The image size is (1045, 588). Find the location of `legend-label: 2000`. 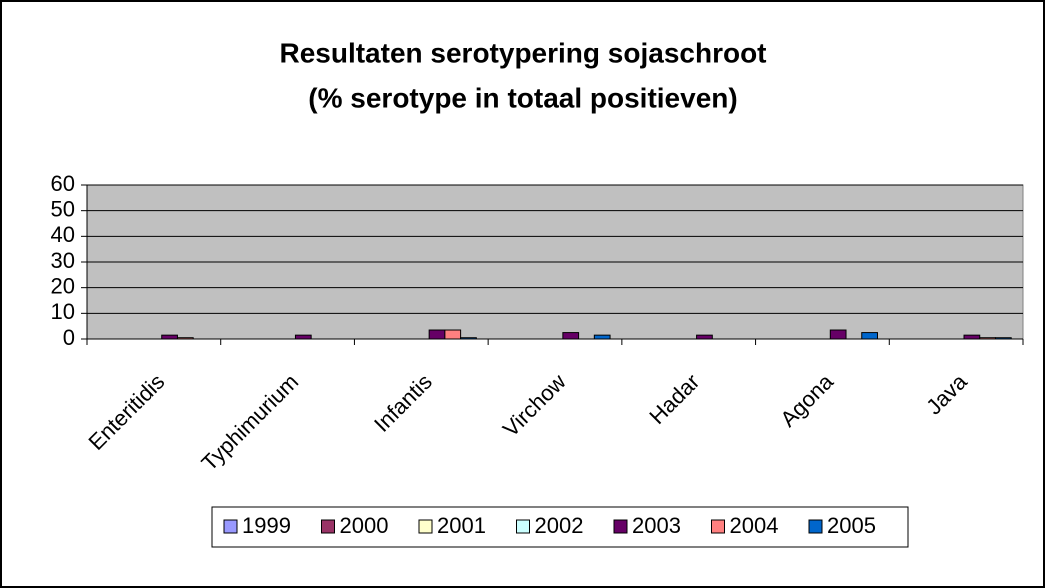

legend-label: 2000 is located at coordinates (364, 525).